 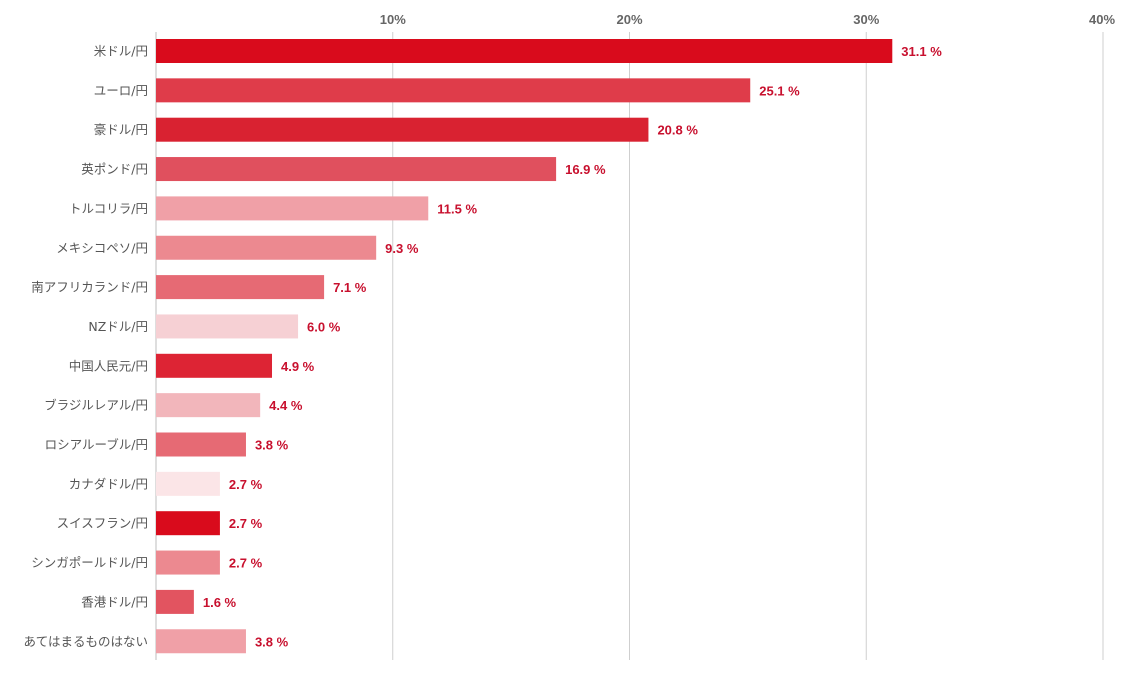 I want to click on category-label: 中国人民元/円, so click(x=108, y=365).